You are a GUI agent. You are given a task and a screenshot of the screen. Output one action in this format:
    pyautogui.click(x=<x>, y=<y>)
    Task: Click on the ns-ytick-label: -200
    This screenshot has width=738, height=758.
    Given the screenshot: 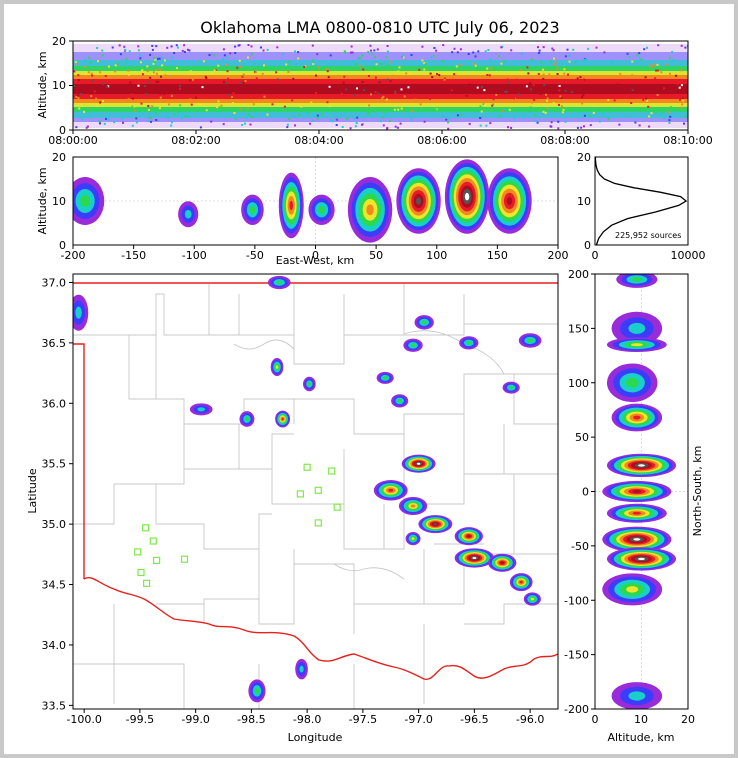 What is the action you would take?
    pyautogui.click(x=576, y=709)
    